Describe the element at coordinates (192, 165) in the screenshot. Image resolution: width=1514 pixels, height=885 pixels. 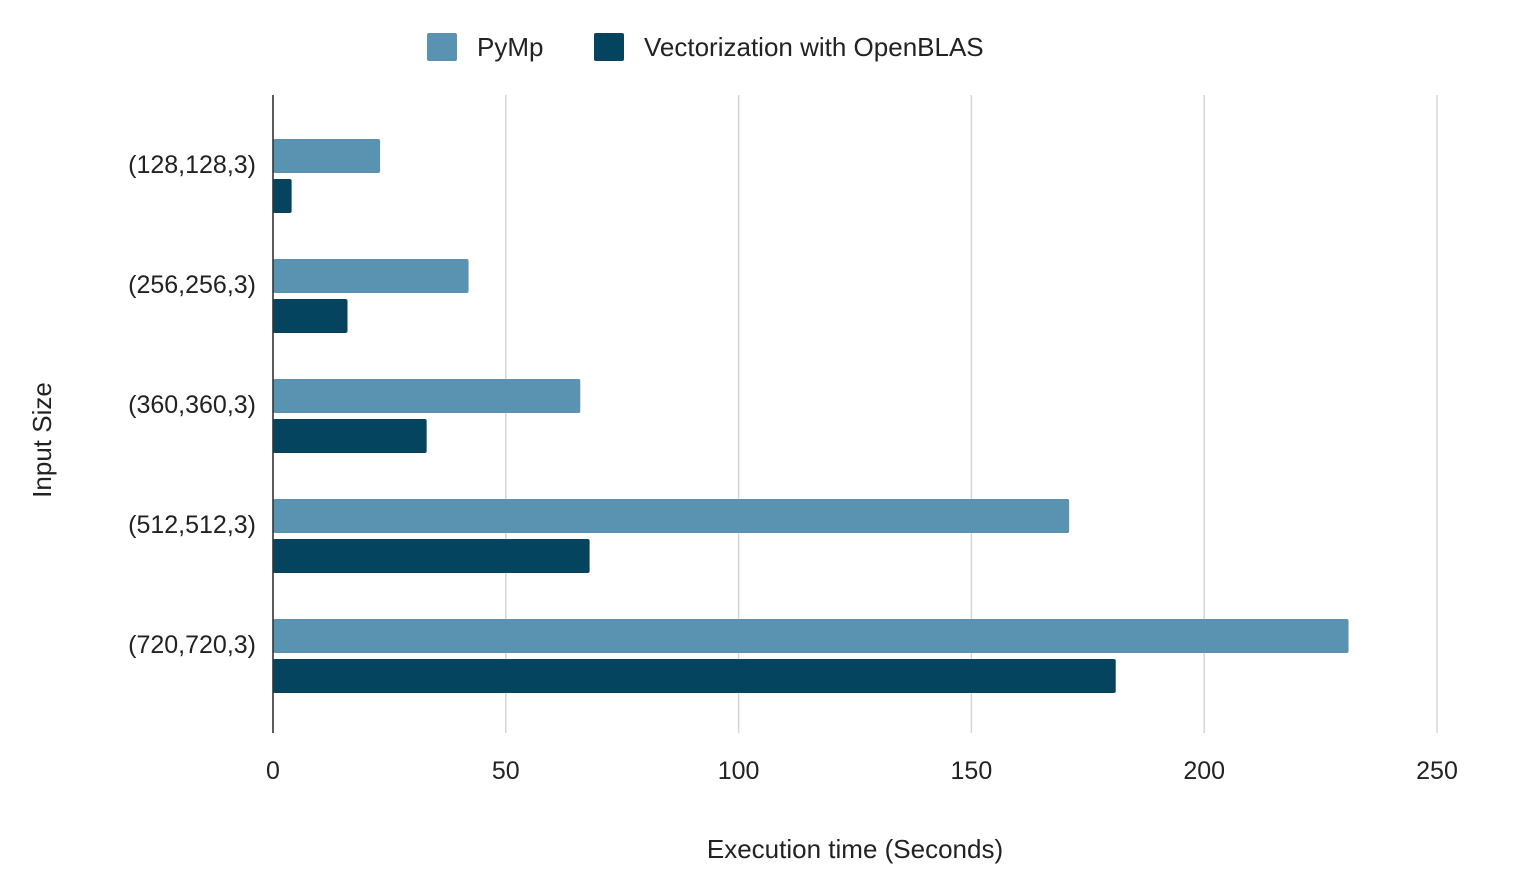
I see `y-category-label: (128,128,3)` at that location.